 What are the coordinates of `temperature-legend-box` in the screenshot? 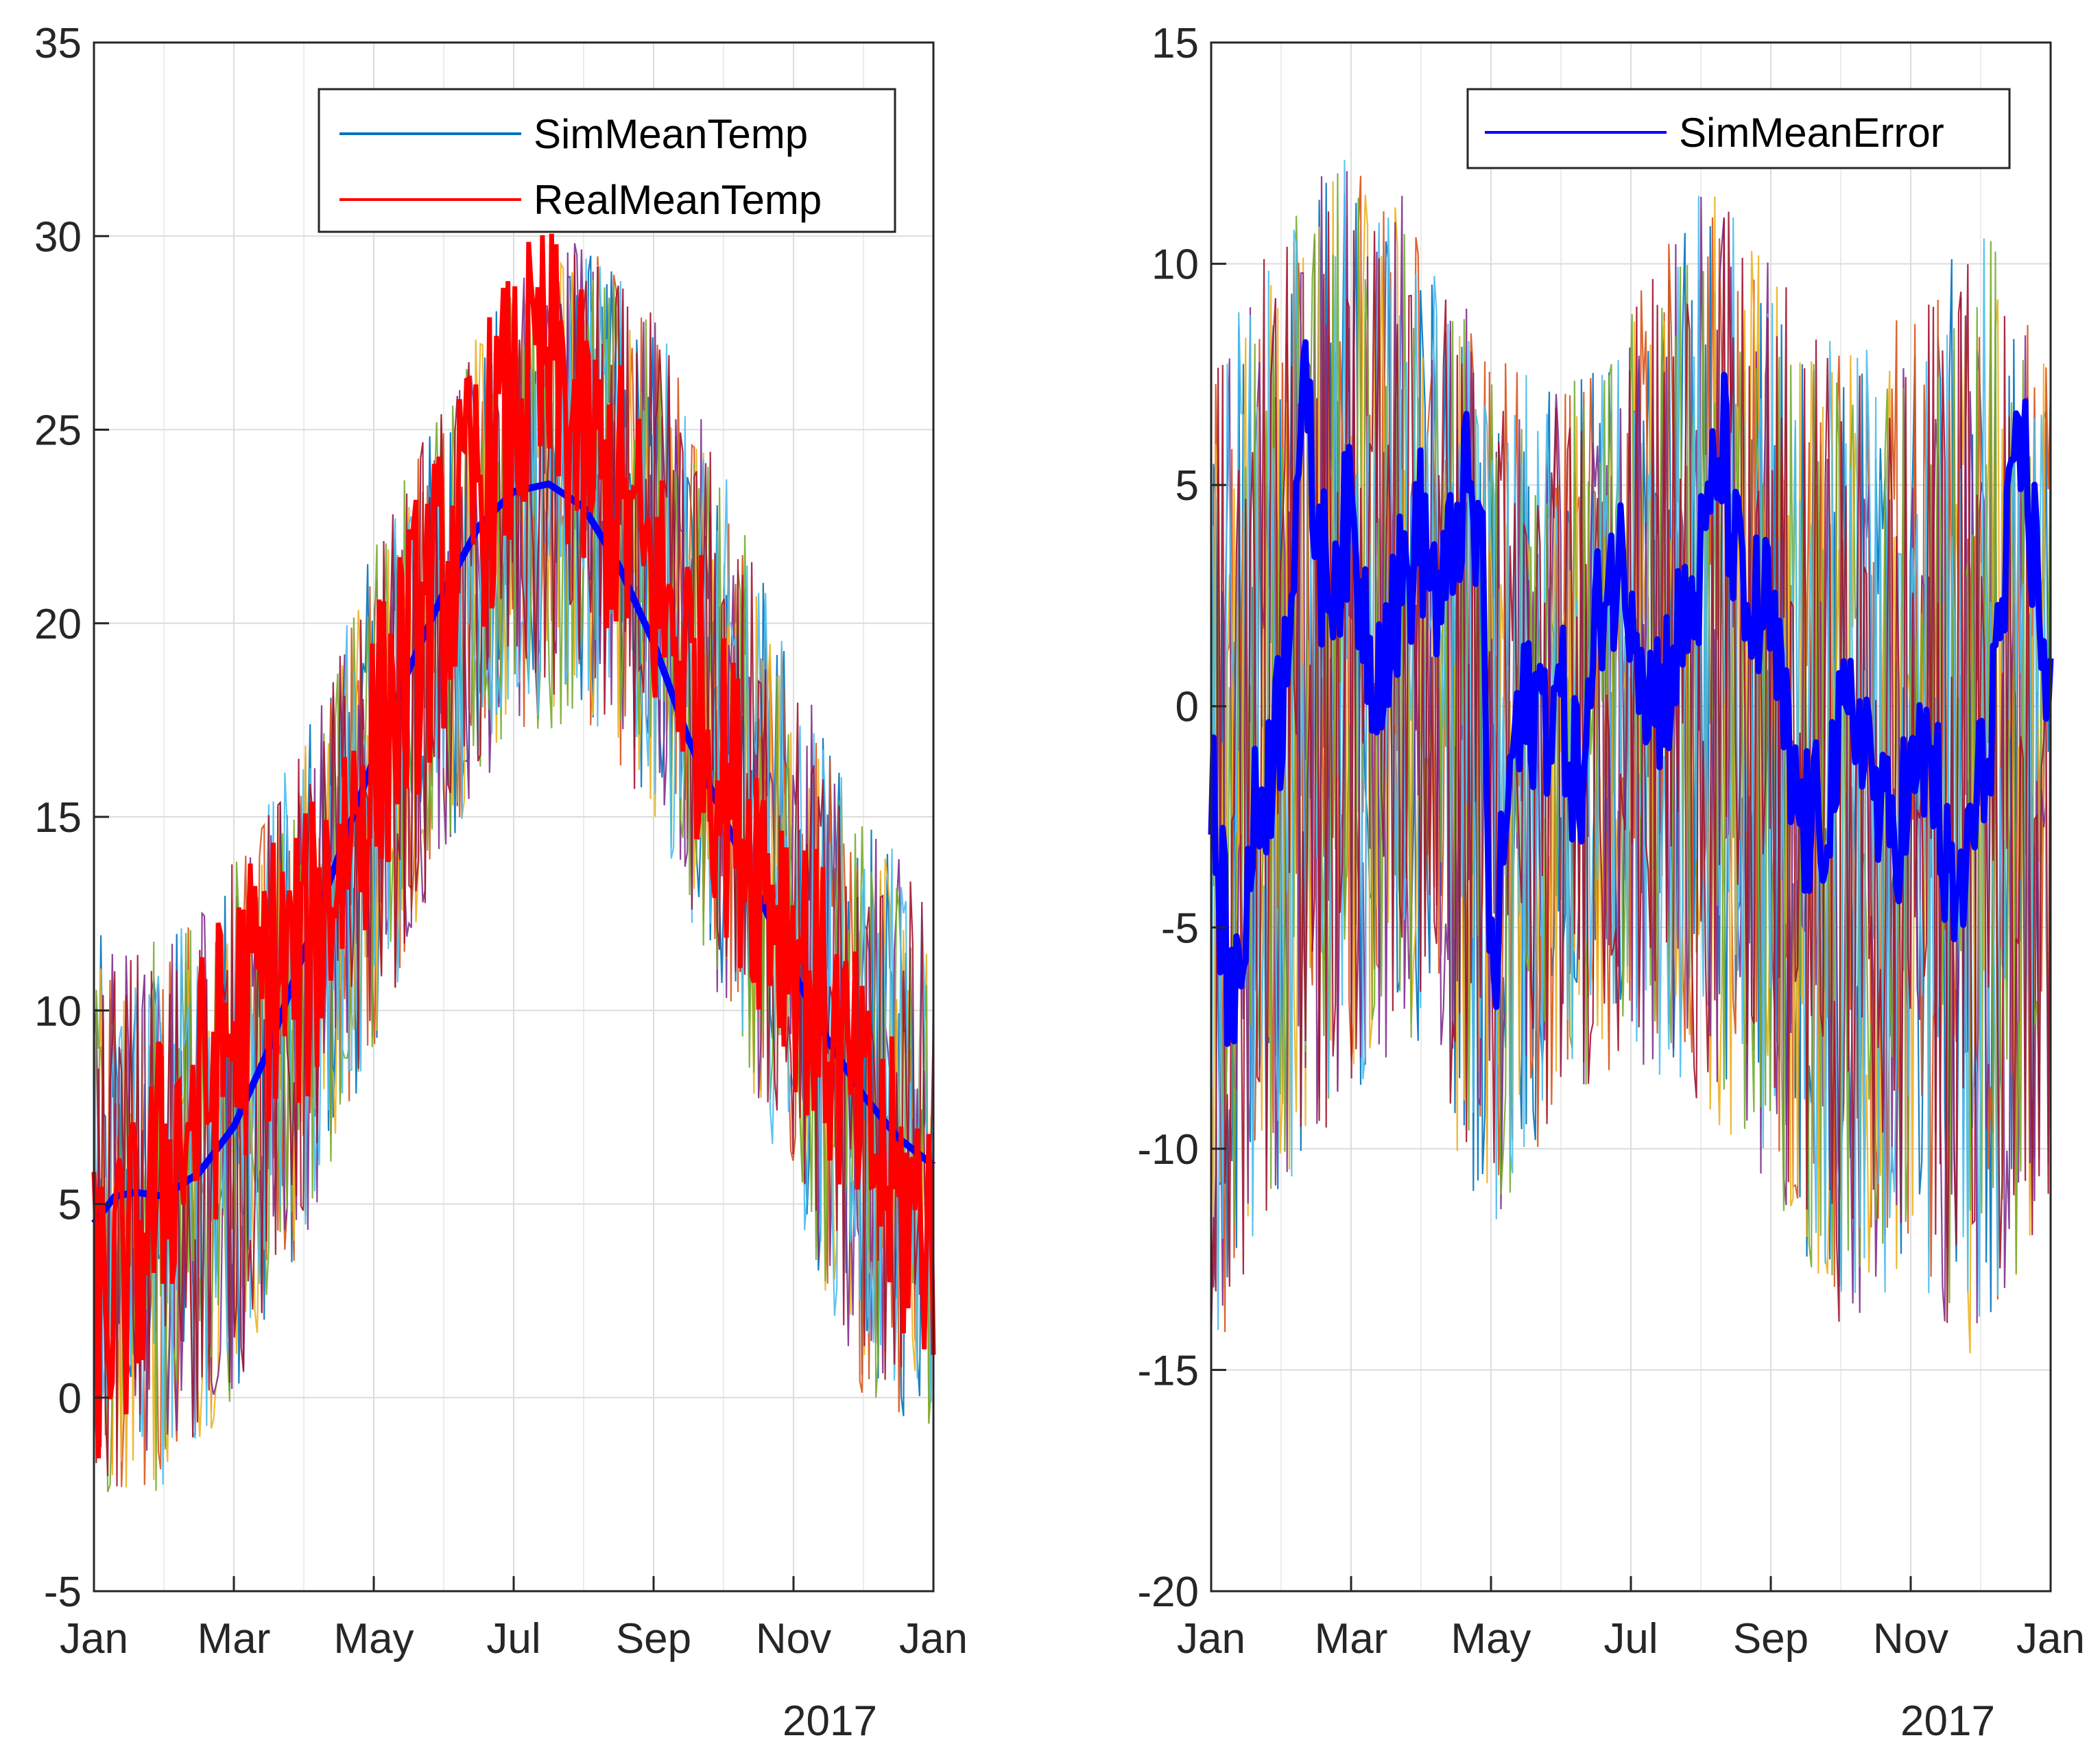 It's located at (607, 160).